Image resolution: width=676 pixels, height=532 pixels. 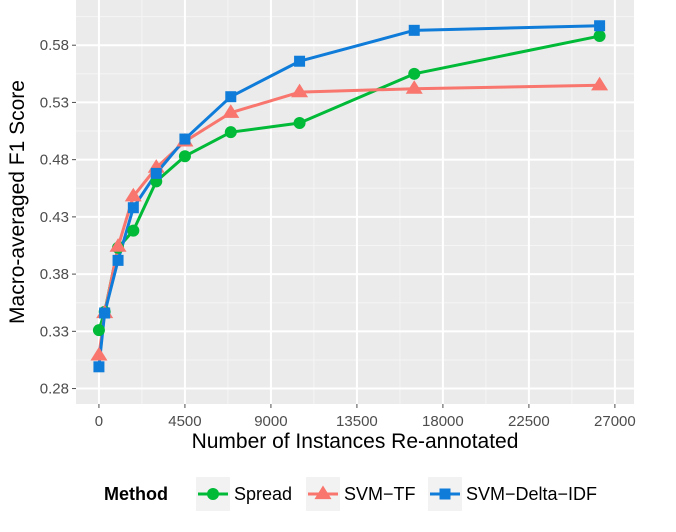 What do you see at coordinates (54, 102) in the screenshot?
I see `y-tick-label: 0.53` at bounding box center [54, 102].